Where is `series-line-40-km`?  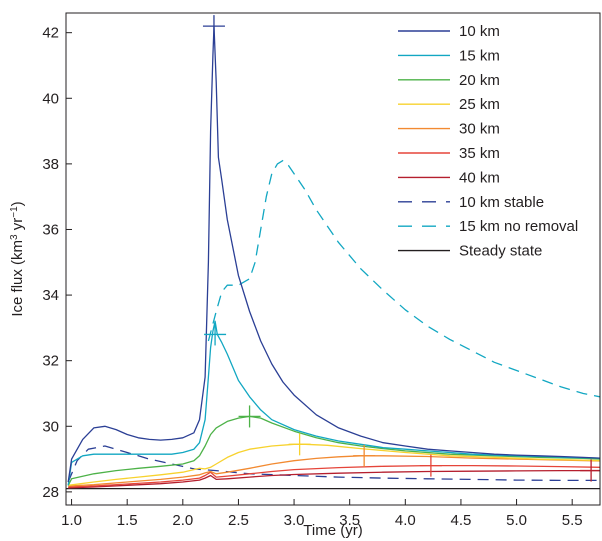
series-line-40-km is located at coordinates (334, 479).